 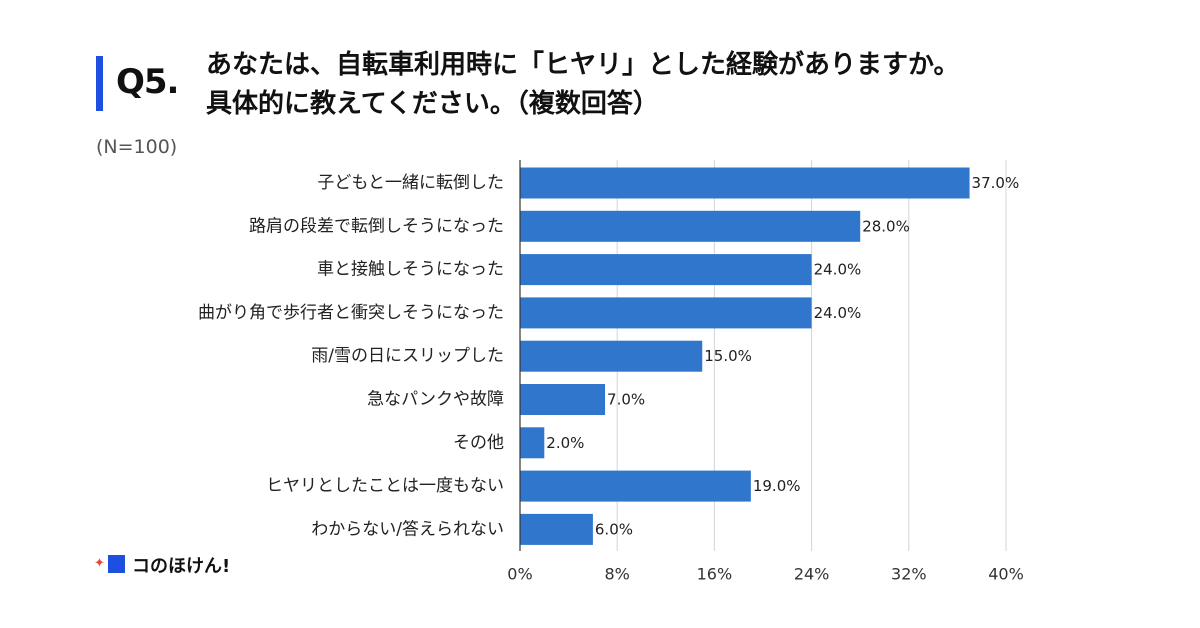 I want to click on category-label: ヒヤリとしたことは一度もない, so click(x=385, y=486).